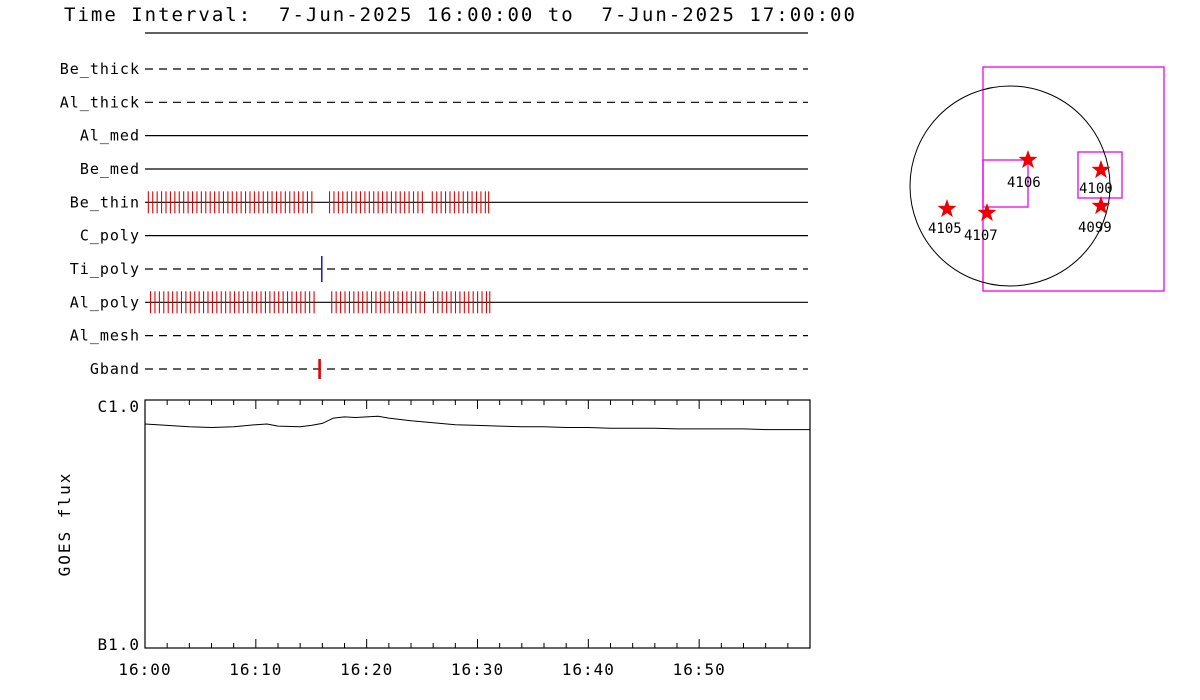  Describe the element at coordinates (110, 169) in the screenshot. I see `channel-label-Be_med: Be_med` at that location.